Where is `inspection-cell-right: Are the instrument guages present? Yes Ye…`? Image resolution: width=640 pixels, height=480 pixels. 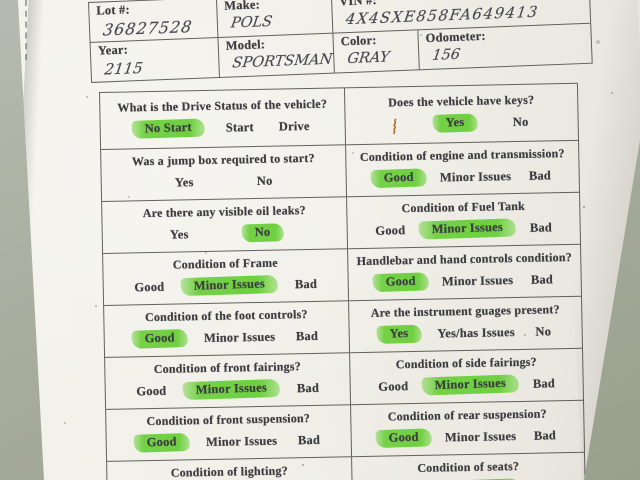 inspection-cell-right: Are the instrument guages present? Yes Ye… is located at coordinates (465, 324).